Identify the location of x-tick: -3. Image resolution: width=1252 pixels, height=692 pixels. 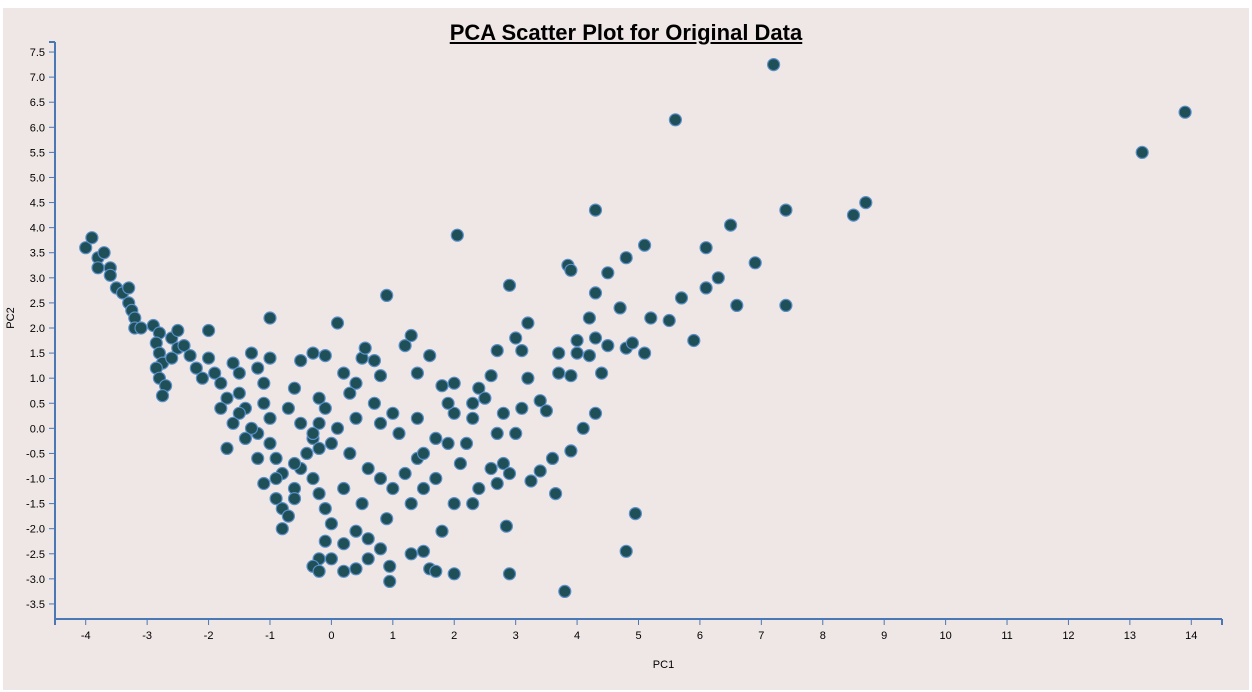
(147, 630).